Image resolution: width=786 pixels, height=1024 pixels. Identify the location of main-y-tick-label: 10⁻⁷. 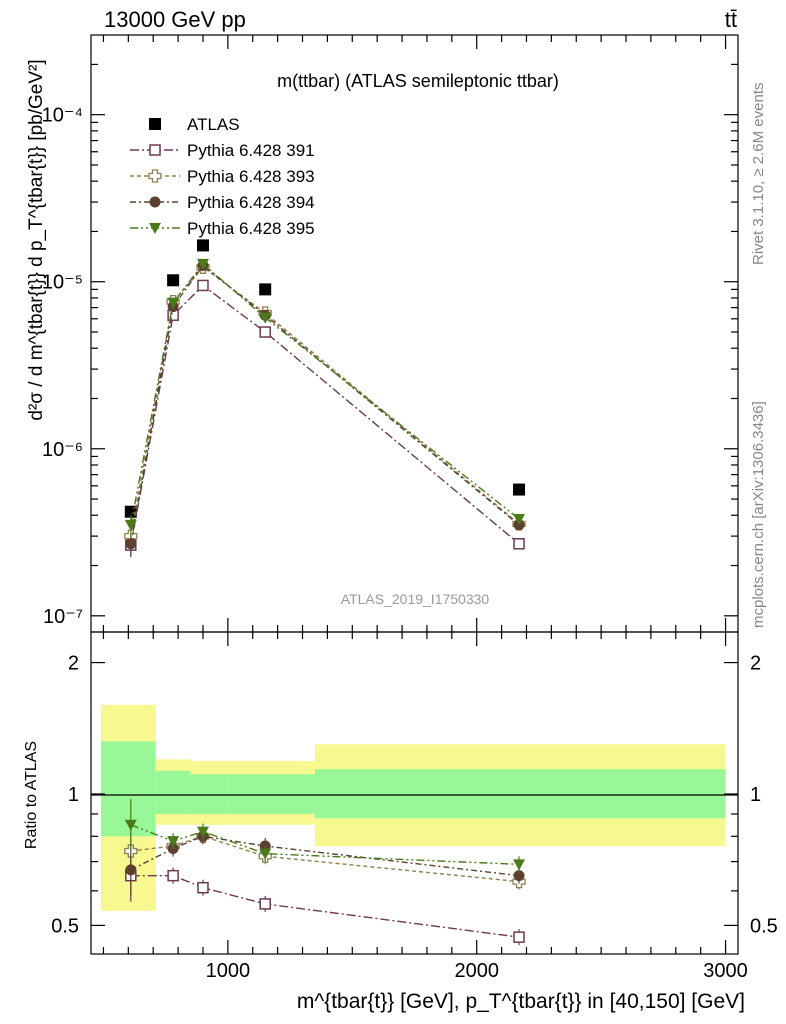
(63, 617).